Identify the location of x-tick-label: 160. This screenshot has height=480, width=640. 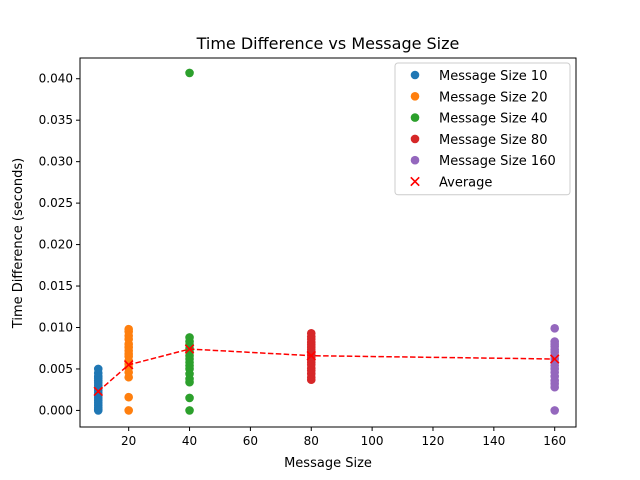
(554, 441).